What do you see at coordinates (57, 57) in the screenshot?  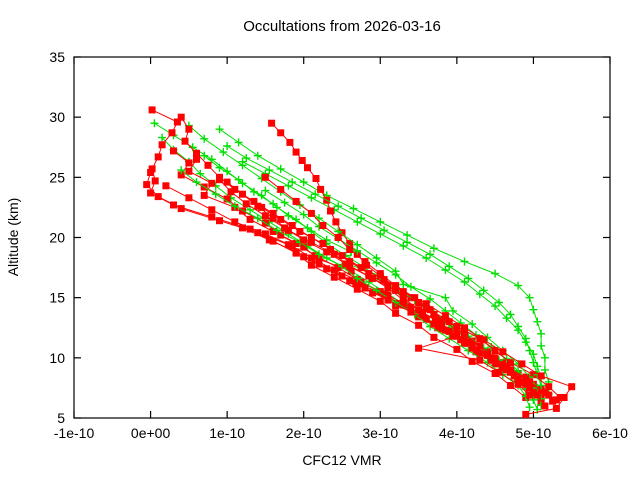 I see `y-tick-label: 35` at bounding box center [57, 57].